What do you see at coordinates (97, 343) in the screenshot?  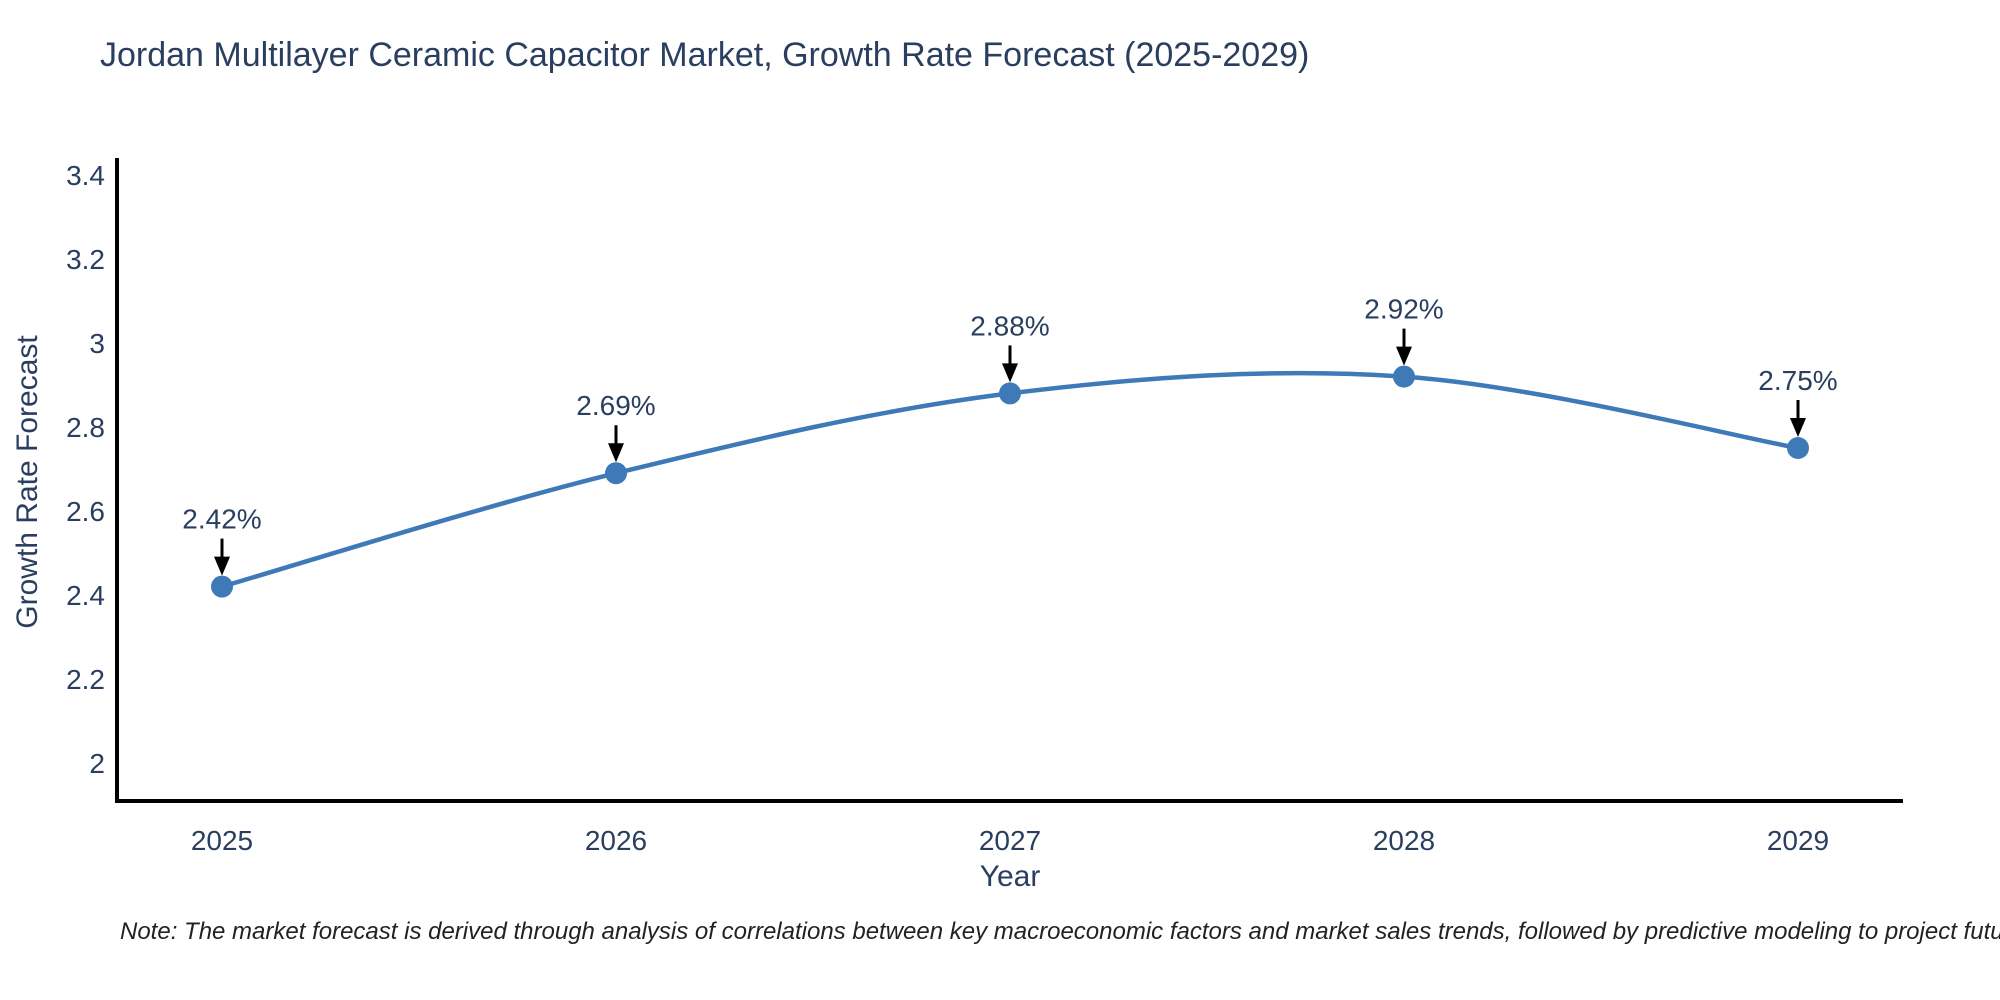 I see `y-tick-label: 3` at bounding box center [97, 343].